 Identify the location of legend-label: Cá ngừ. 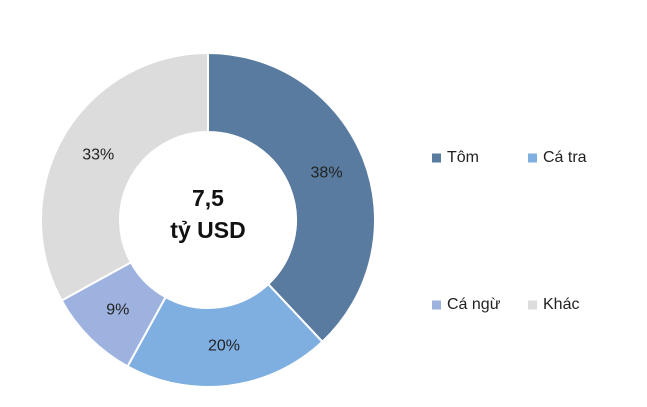
(474, 304).